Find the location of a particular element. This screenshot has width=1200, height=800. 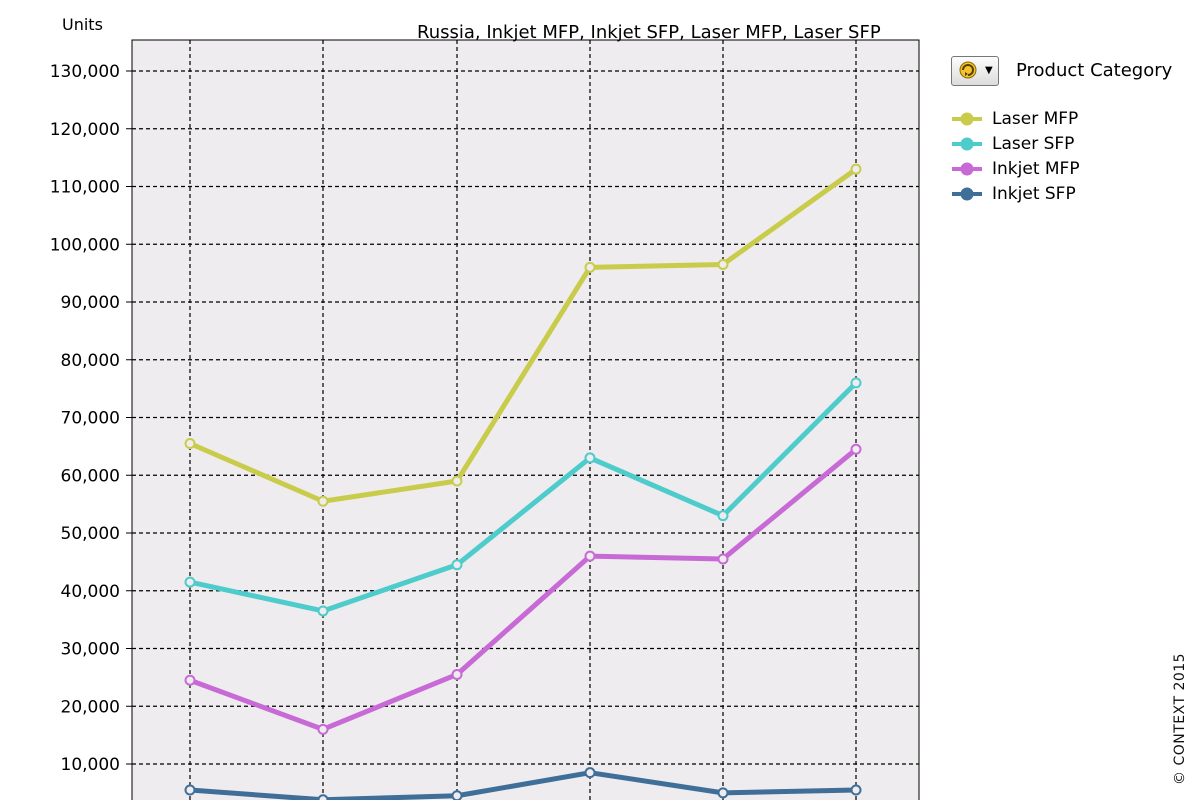

y-axis-label: Units is located at coordinates (82, 24).